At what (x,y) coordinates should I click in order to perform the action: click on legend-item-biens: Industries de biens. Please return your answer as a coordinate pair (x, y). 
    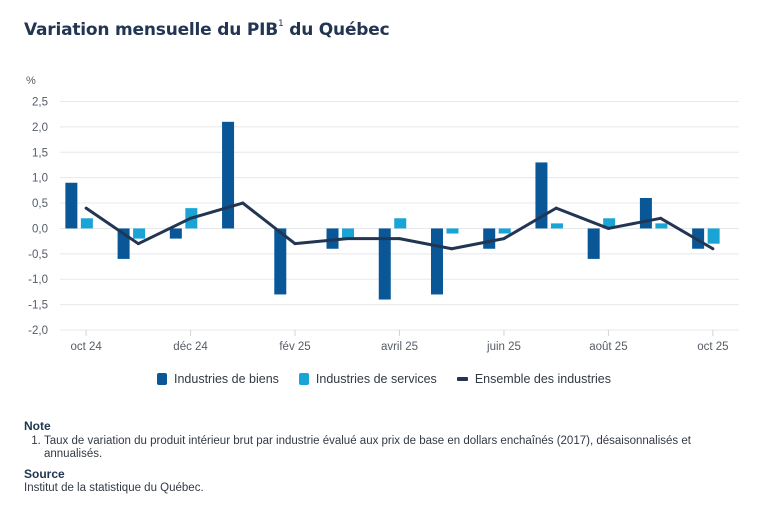
    Looking at the image, I should click on (217, 379).